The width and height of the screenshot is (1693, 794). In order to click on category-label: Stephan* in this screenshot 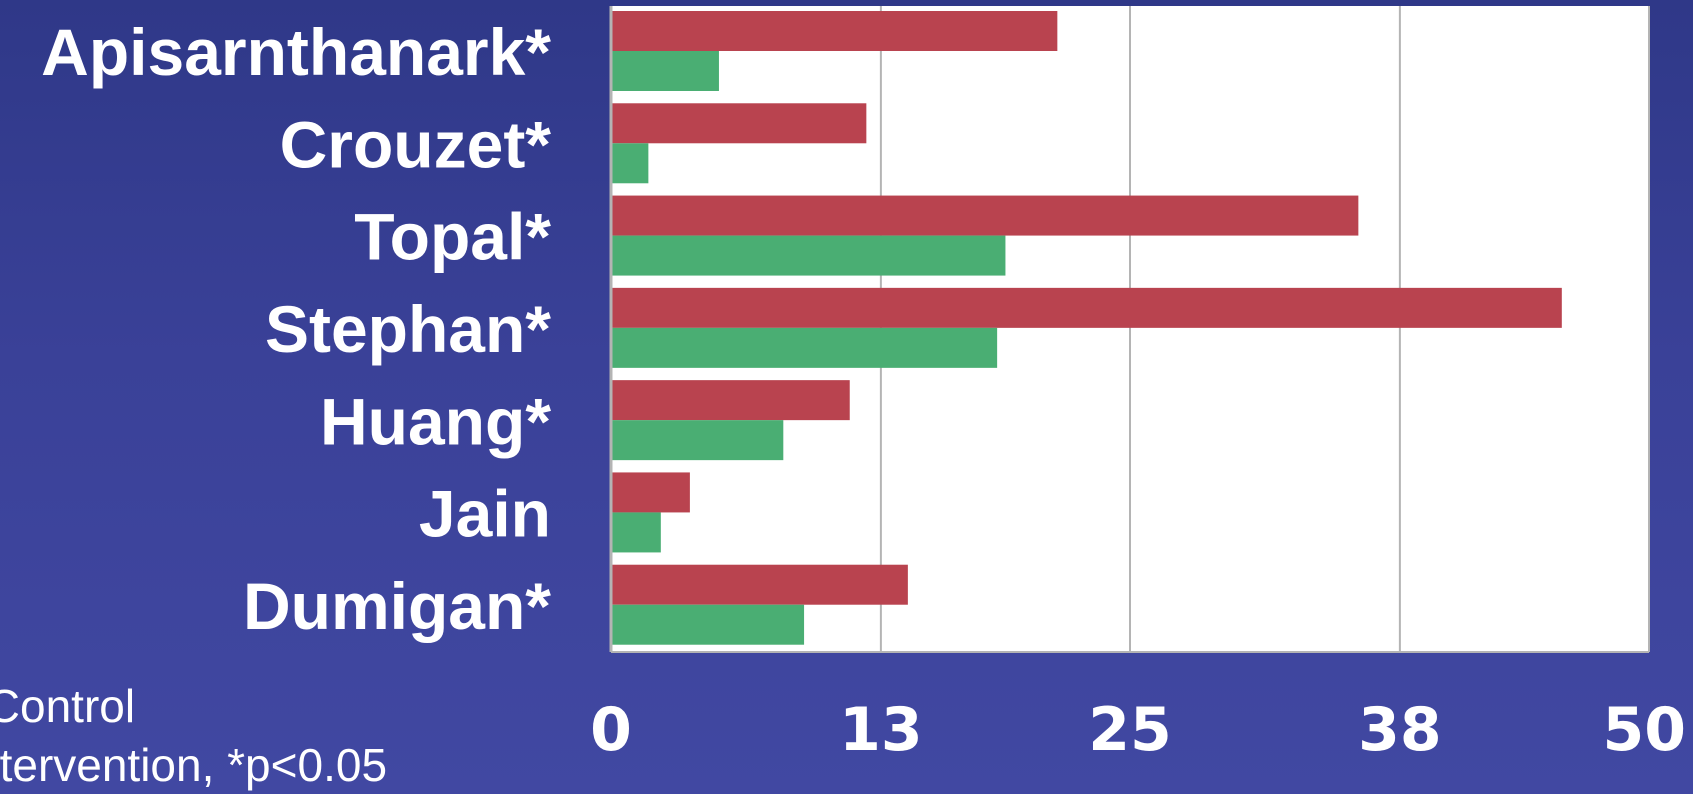, I will do `click(408, 329)`.